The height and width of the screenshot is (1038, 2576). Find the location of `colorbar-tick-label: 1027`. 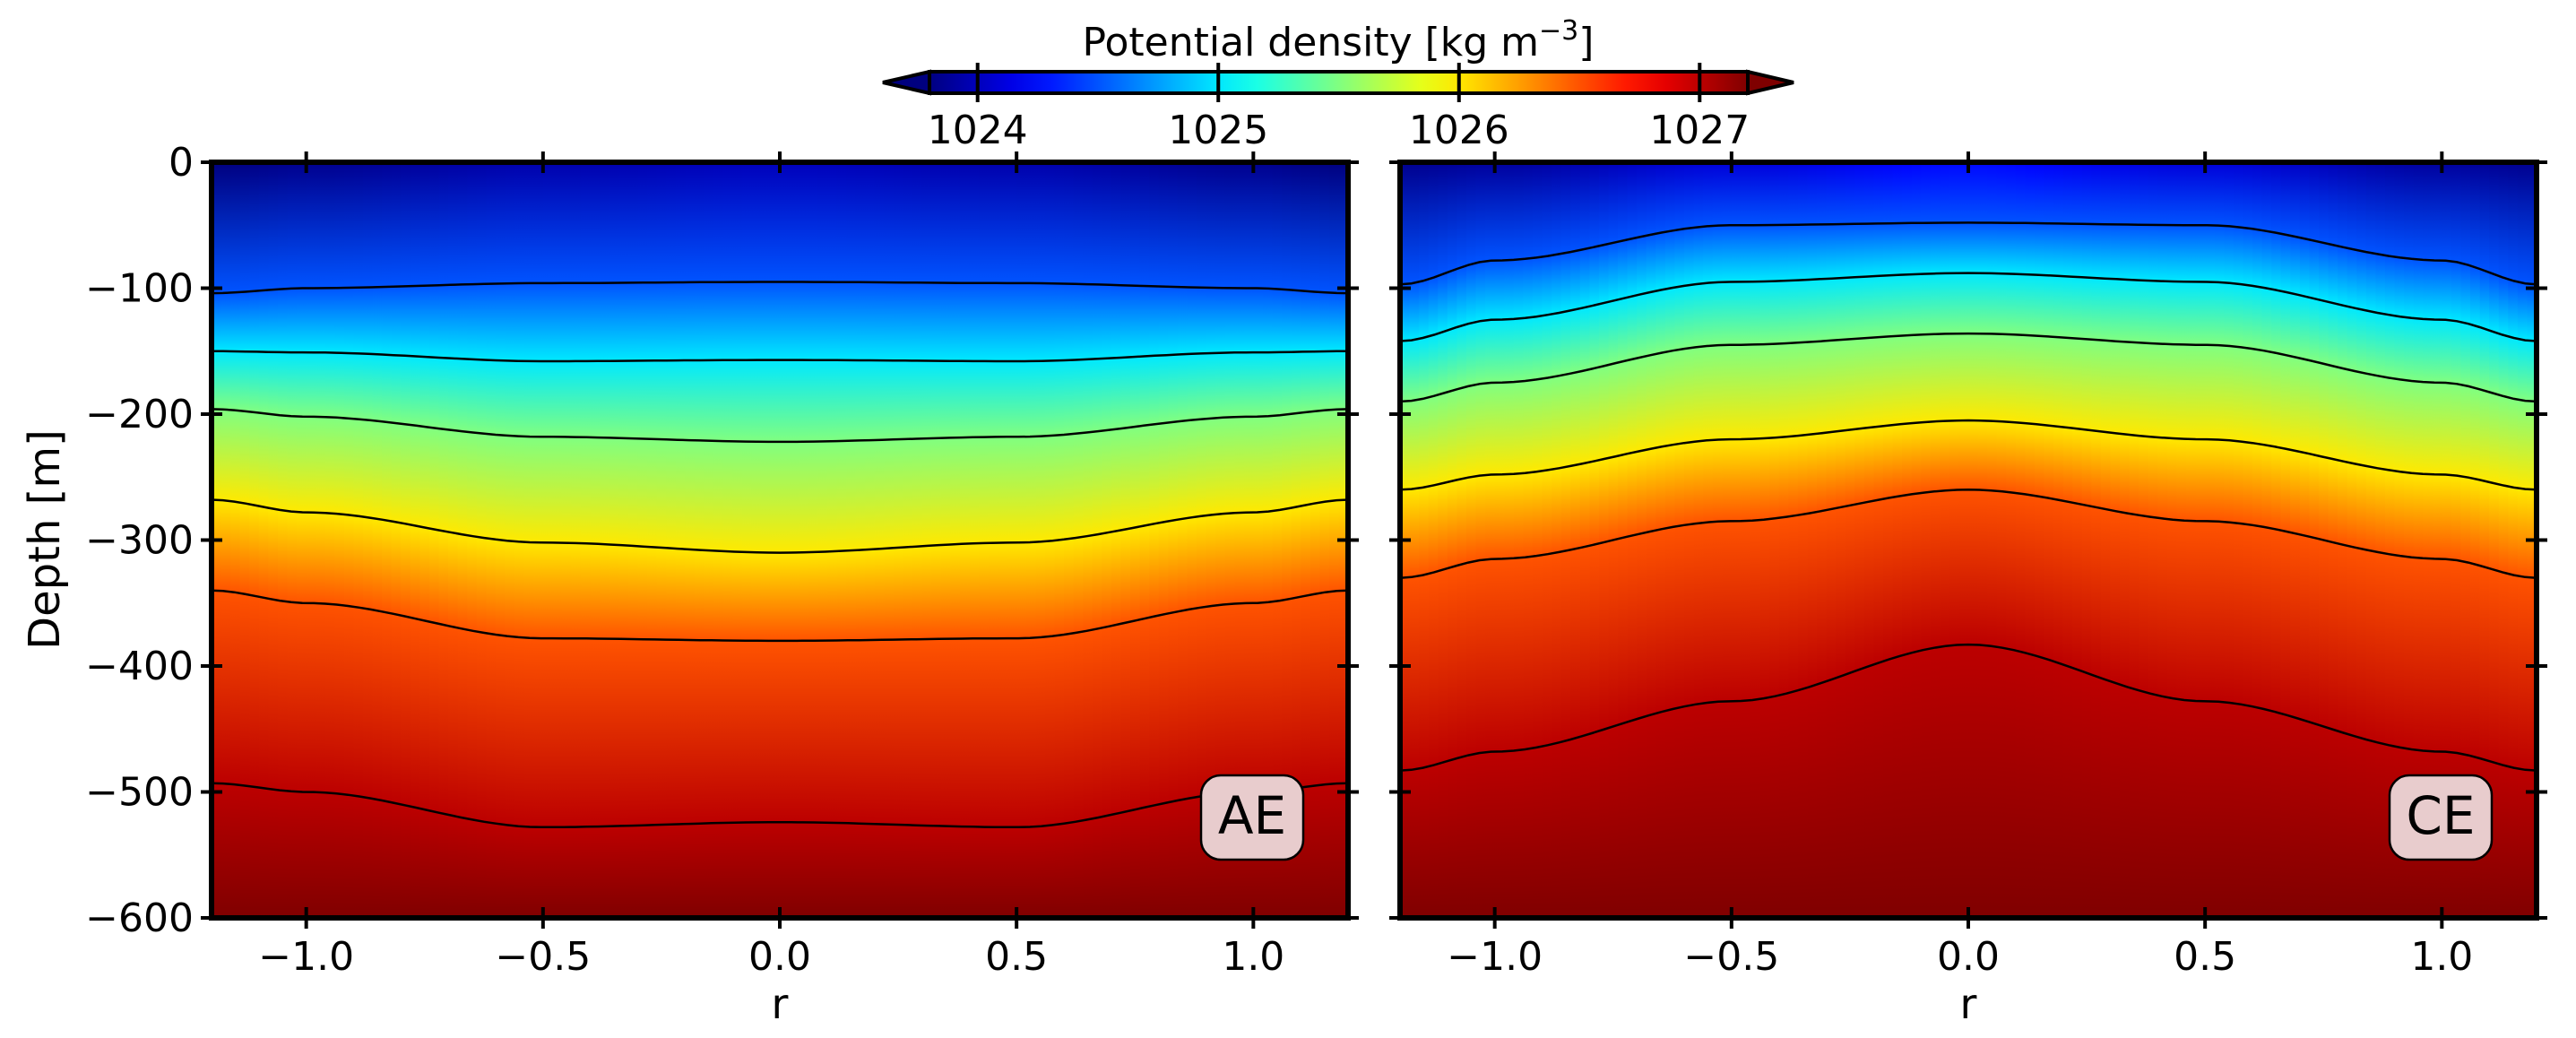

colorbar-tick-label: 1027 is located at coordinates (1699, 130).